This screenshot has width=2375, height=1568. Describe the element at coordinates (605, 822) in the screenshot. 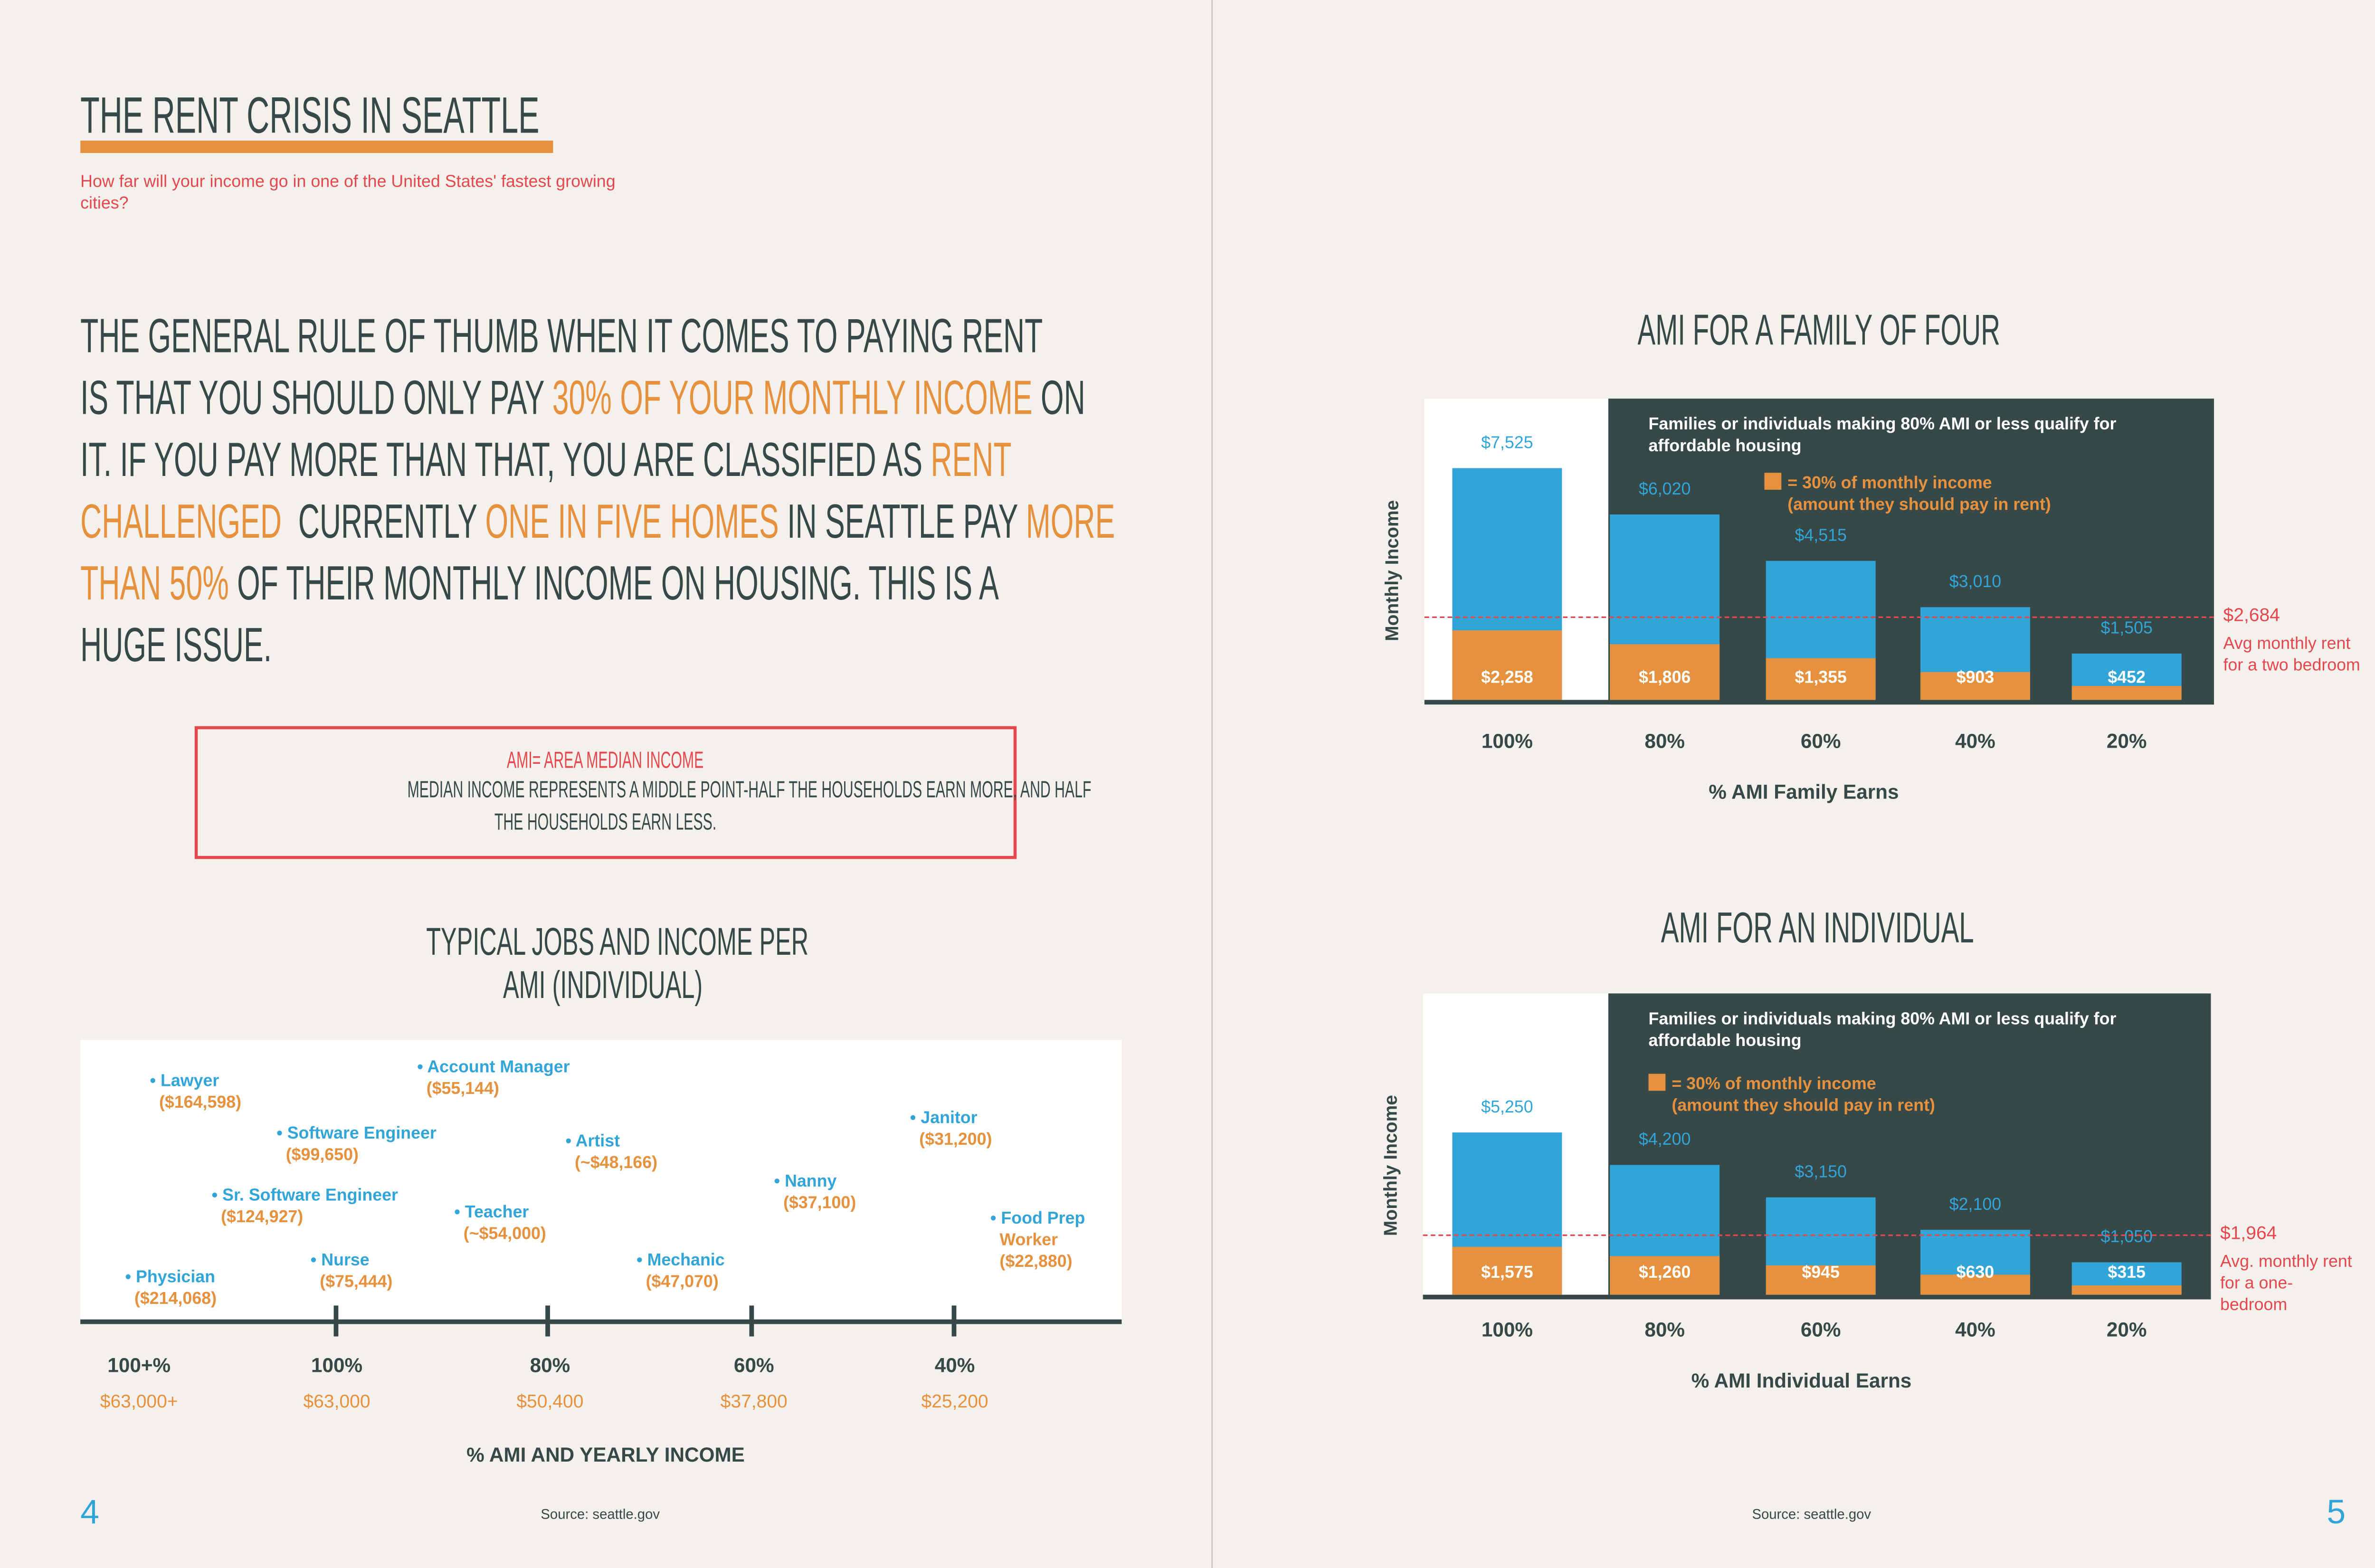

I see `ami-text-line2: THE HOUSEHOLDS EARN LESS.` at that location.